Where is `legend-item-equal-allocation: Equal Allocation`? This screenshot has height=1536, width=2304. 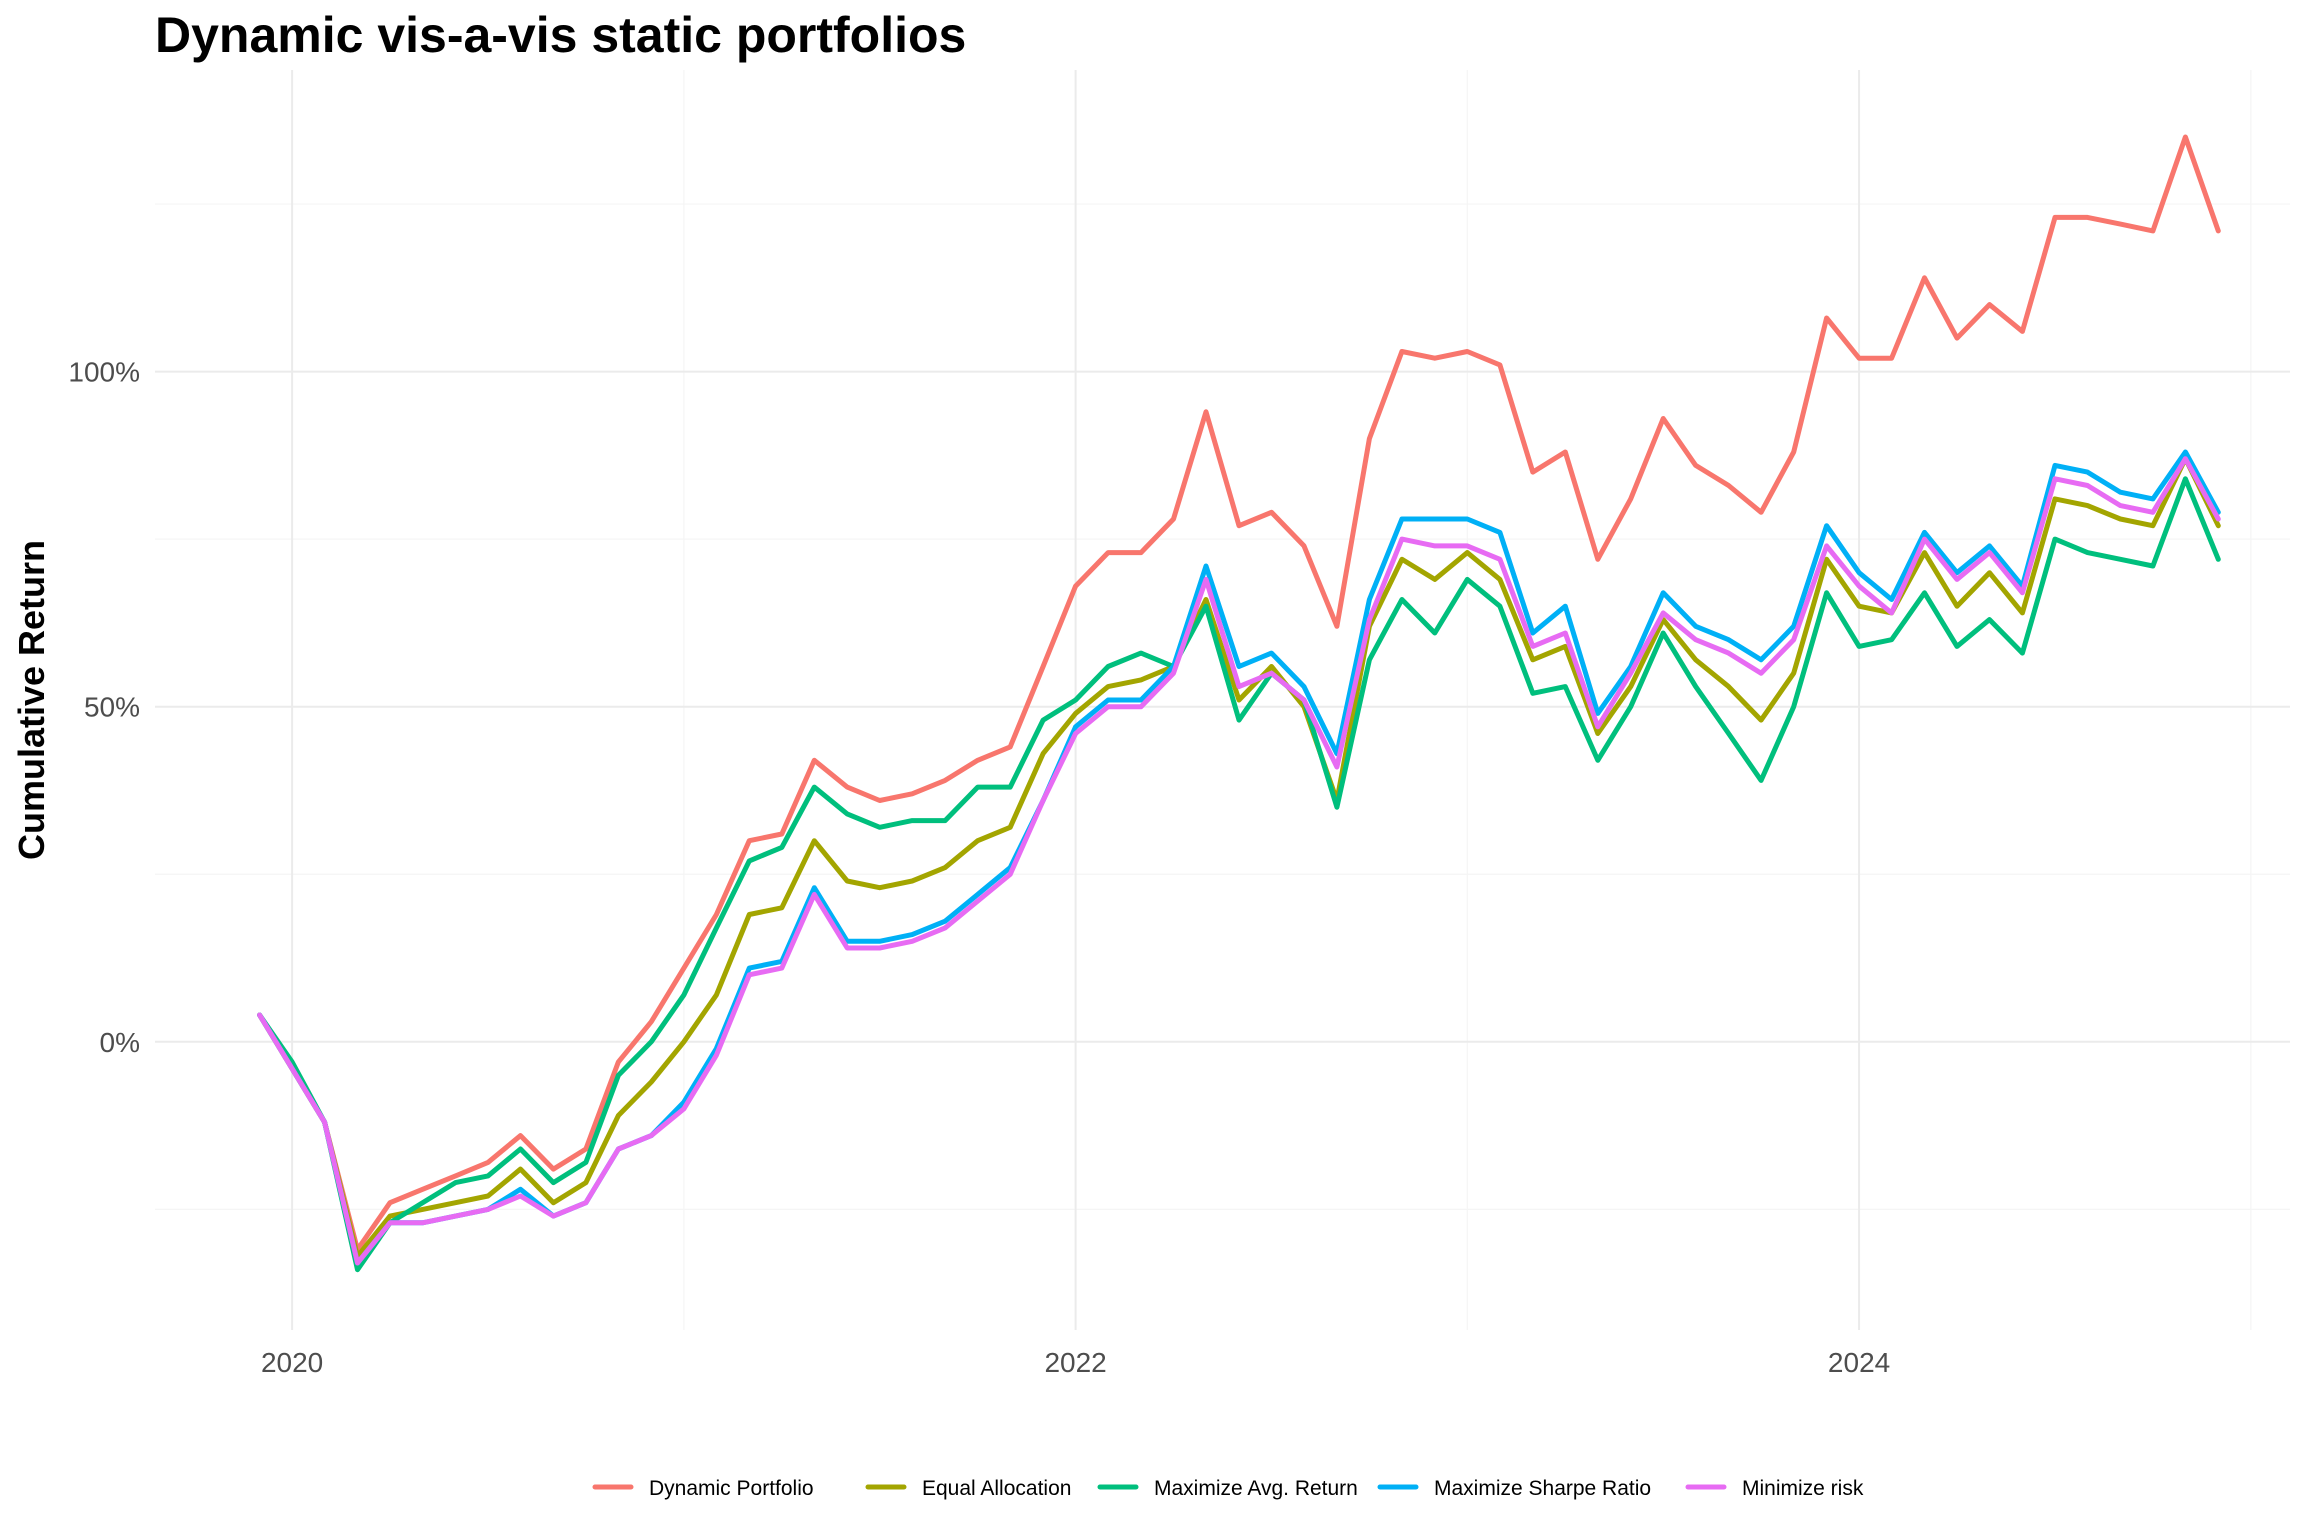
legend-item-equal-allocation: Equal Allocation is located at coordinates (968, 1488).